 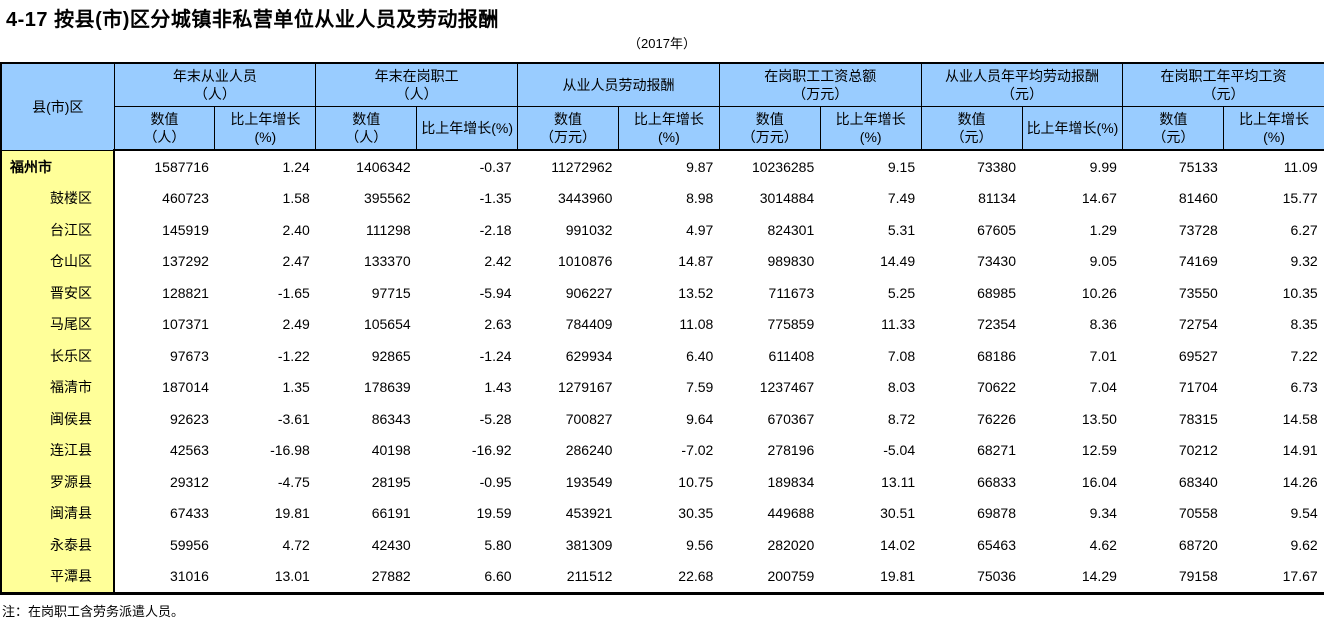 I want to click on value-cell: 69527, so click(x=1198, y=355).